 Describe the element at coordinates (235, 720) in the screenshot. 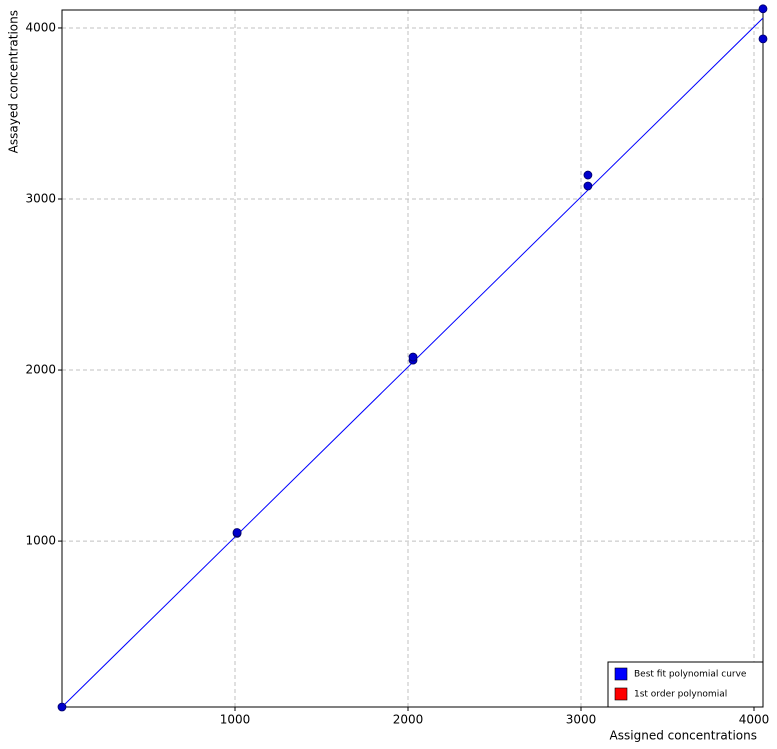

I see `x-tick-label: 1000` at that location.